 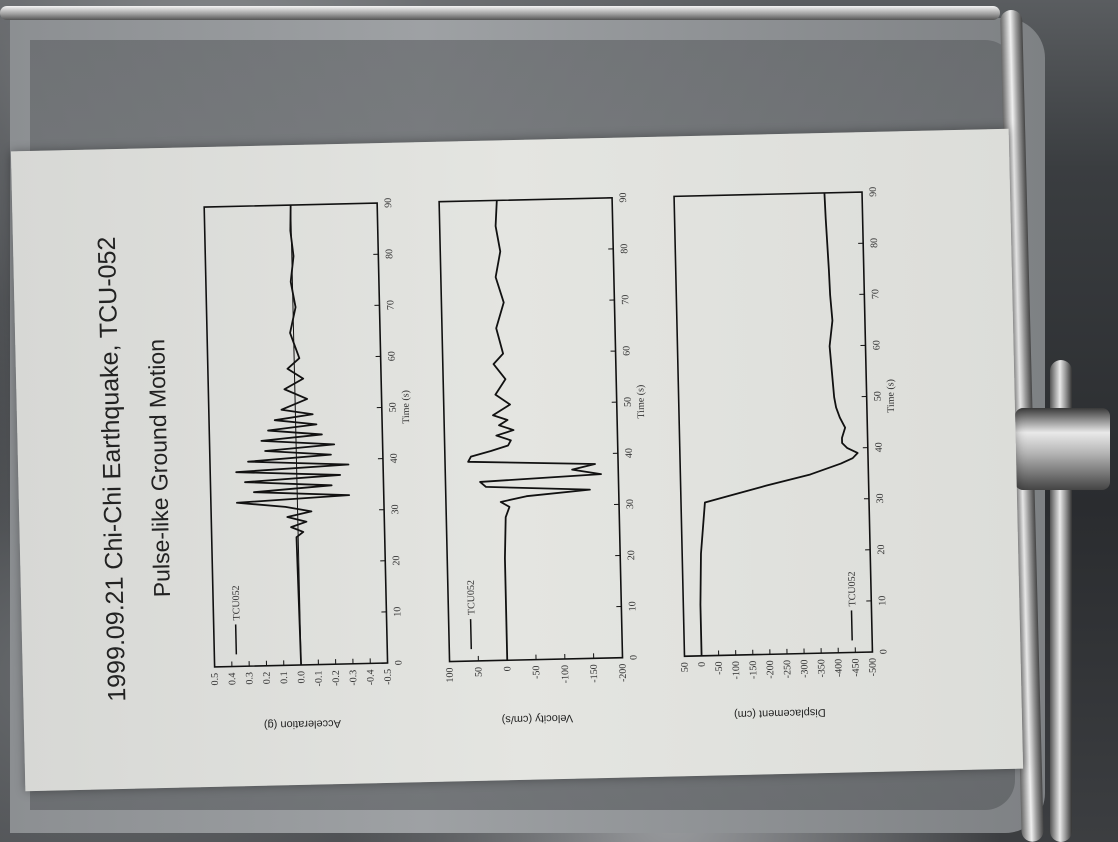 What do you see at coordinates (215, 679) in the screenshot?
I see `y-tick-label: 0.5` at bounding box center [215, 679].